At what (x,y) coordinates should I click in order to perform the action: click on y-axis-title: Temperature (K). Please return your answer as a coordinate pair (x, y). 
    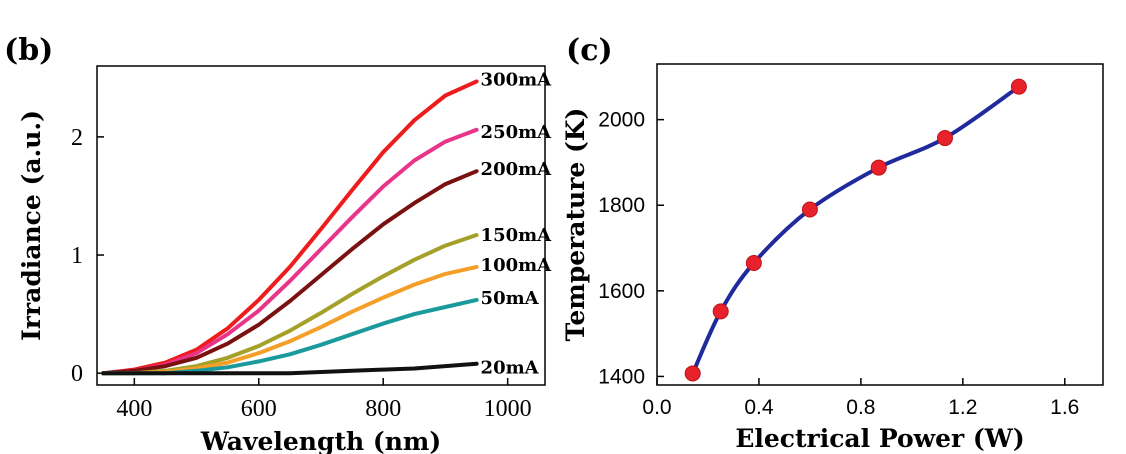
    Looking at the image, I should click on (575, 225).